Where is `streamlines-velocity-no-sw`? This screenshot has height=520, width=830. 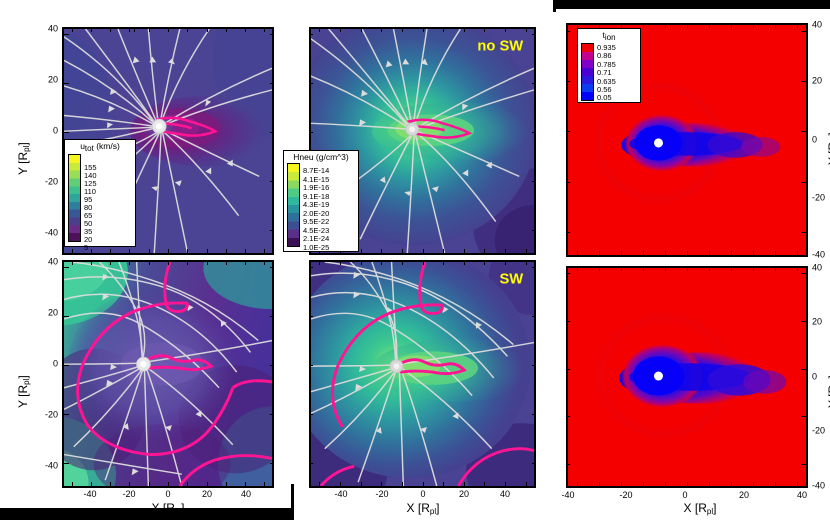
streamlines-velocity-no-sw is located at coordinates (168, 141).